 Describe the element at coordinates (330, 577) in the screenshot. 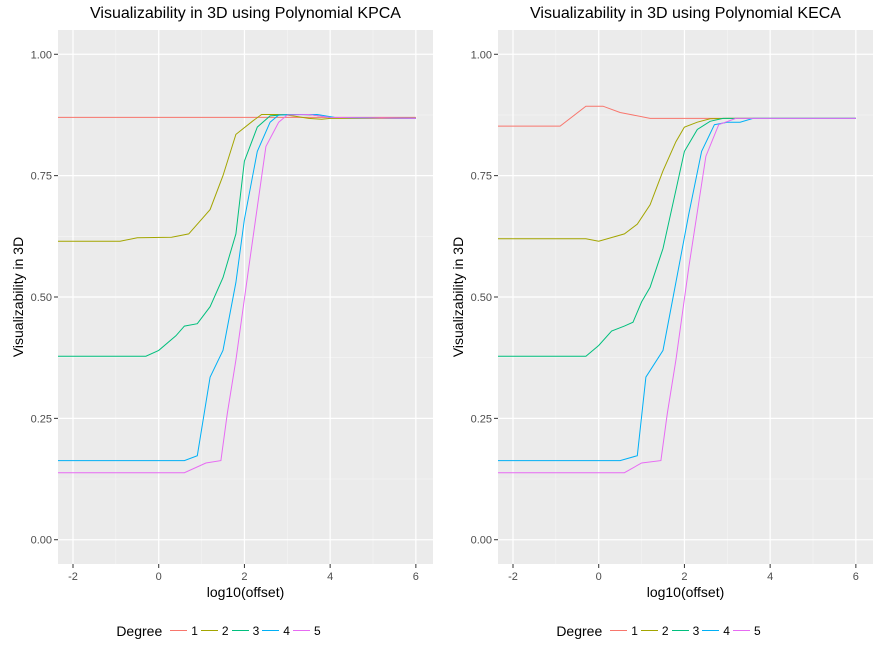

I see `kpca-x-tick-label: 4` at that location.